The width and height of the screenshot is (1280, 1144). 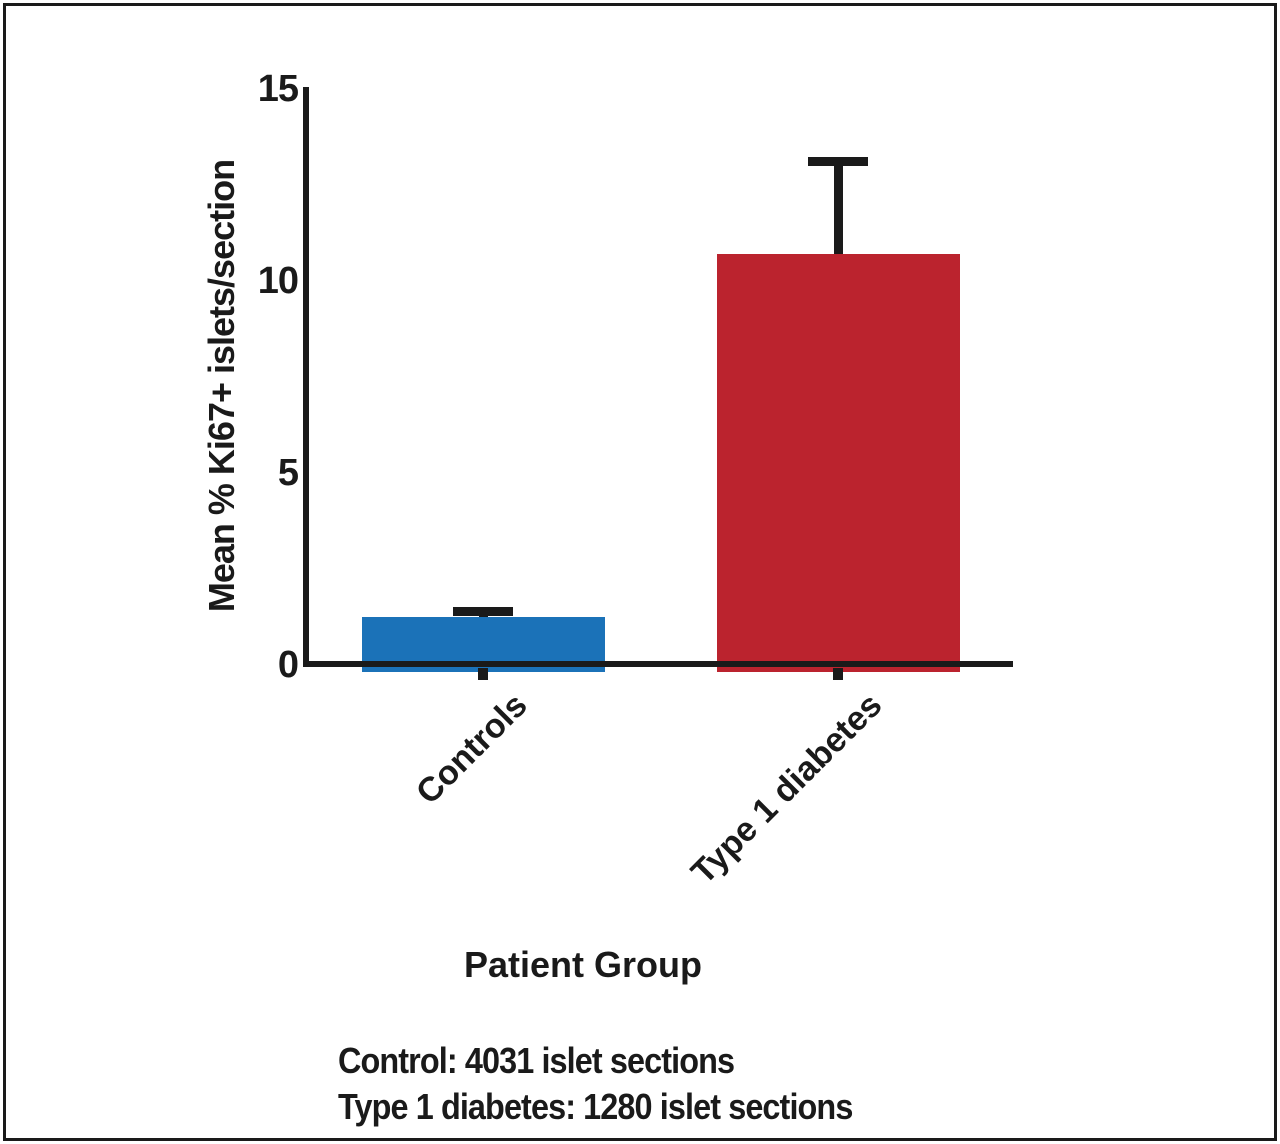 I want to click on y-tick-label-15: 15, so click(x=278, y=89).